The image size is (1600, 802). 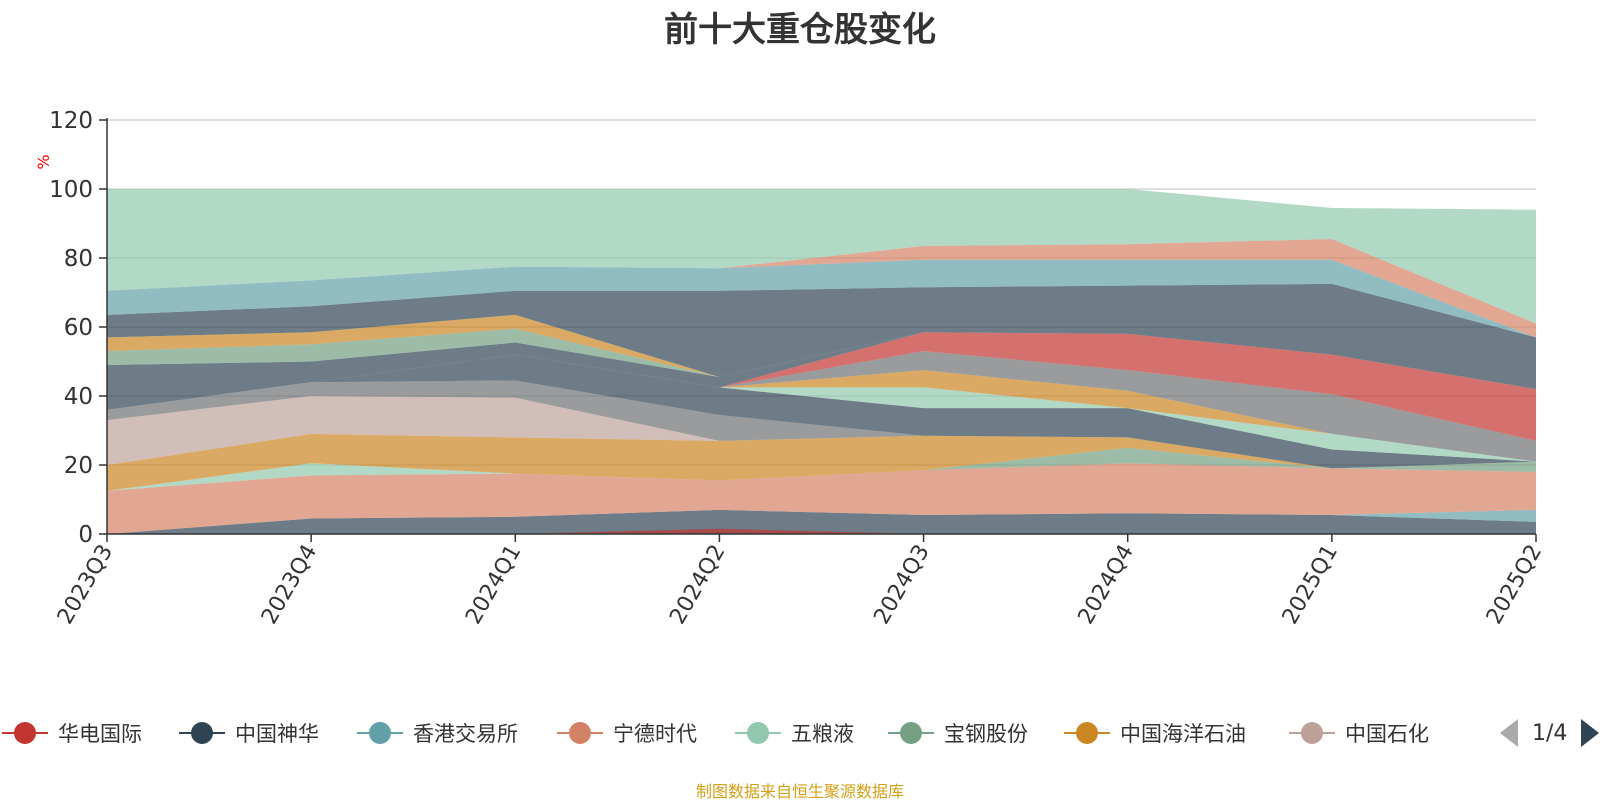 I want to click on y-tick-label: 20, so click(x=78, y=466).